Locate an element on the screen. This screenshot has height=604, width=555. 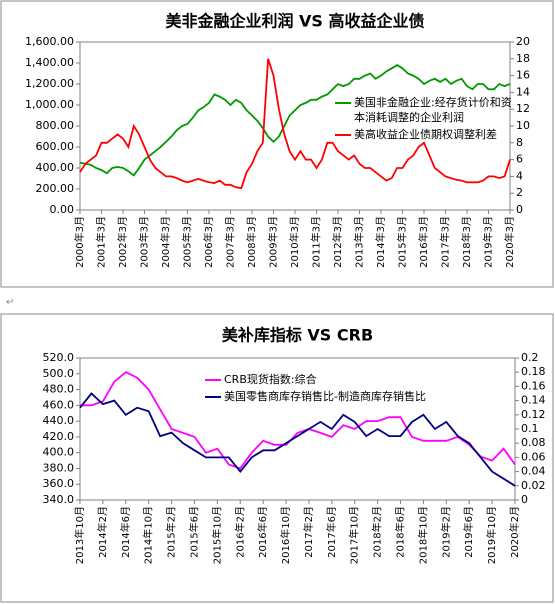
y2-tick-label: 0.14 is located at coordinates (533, 400).